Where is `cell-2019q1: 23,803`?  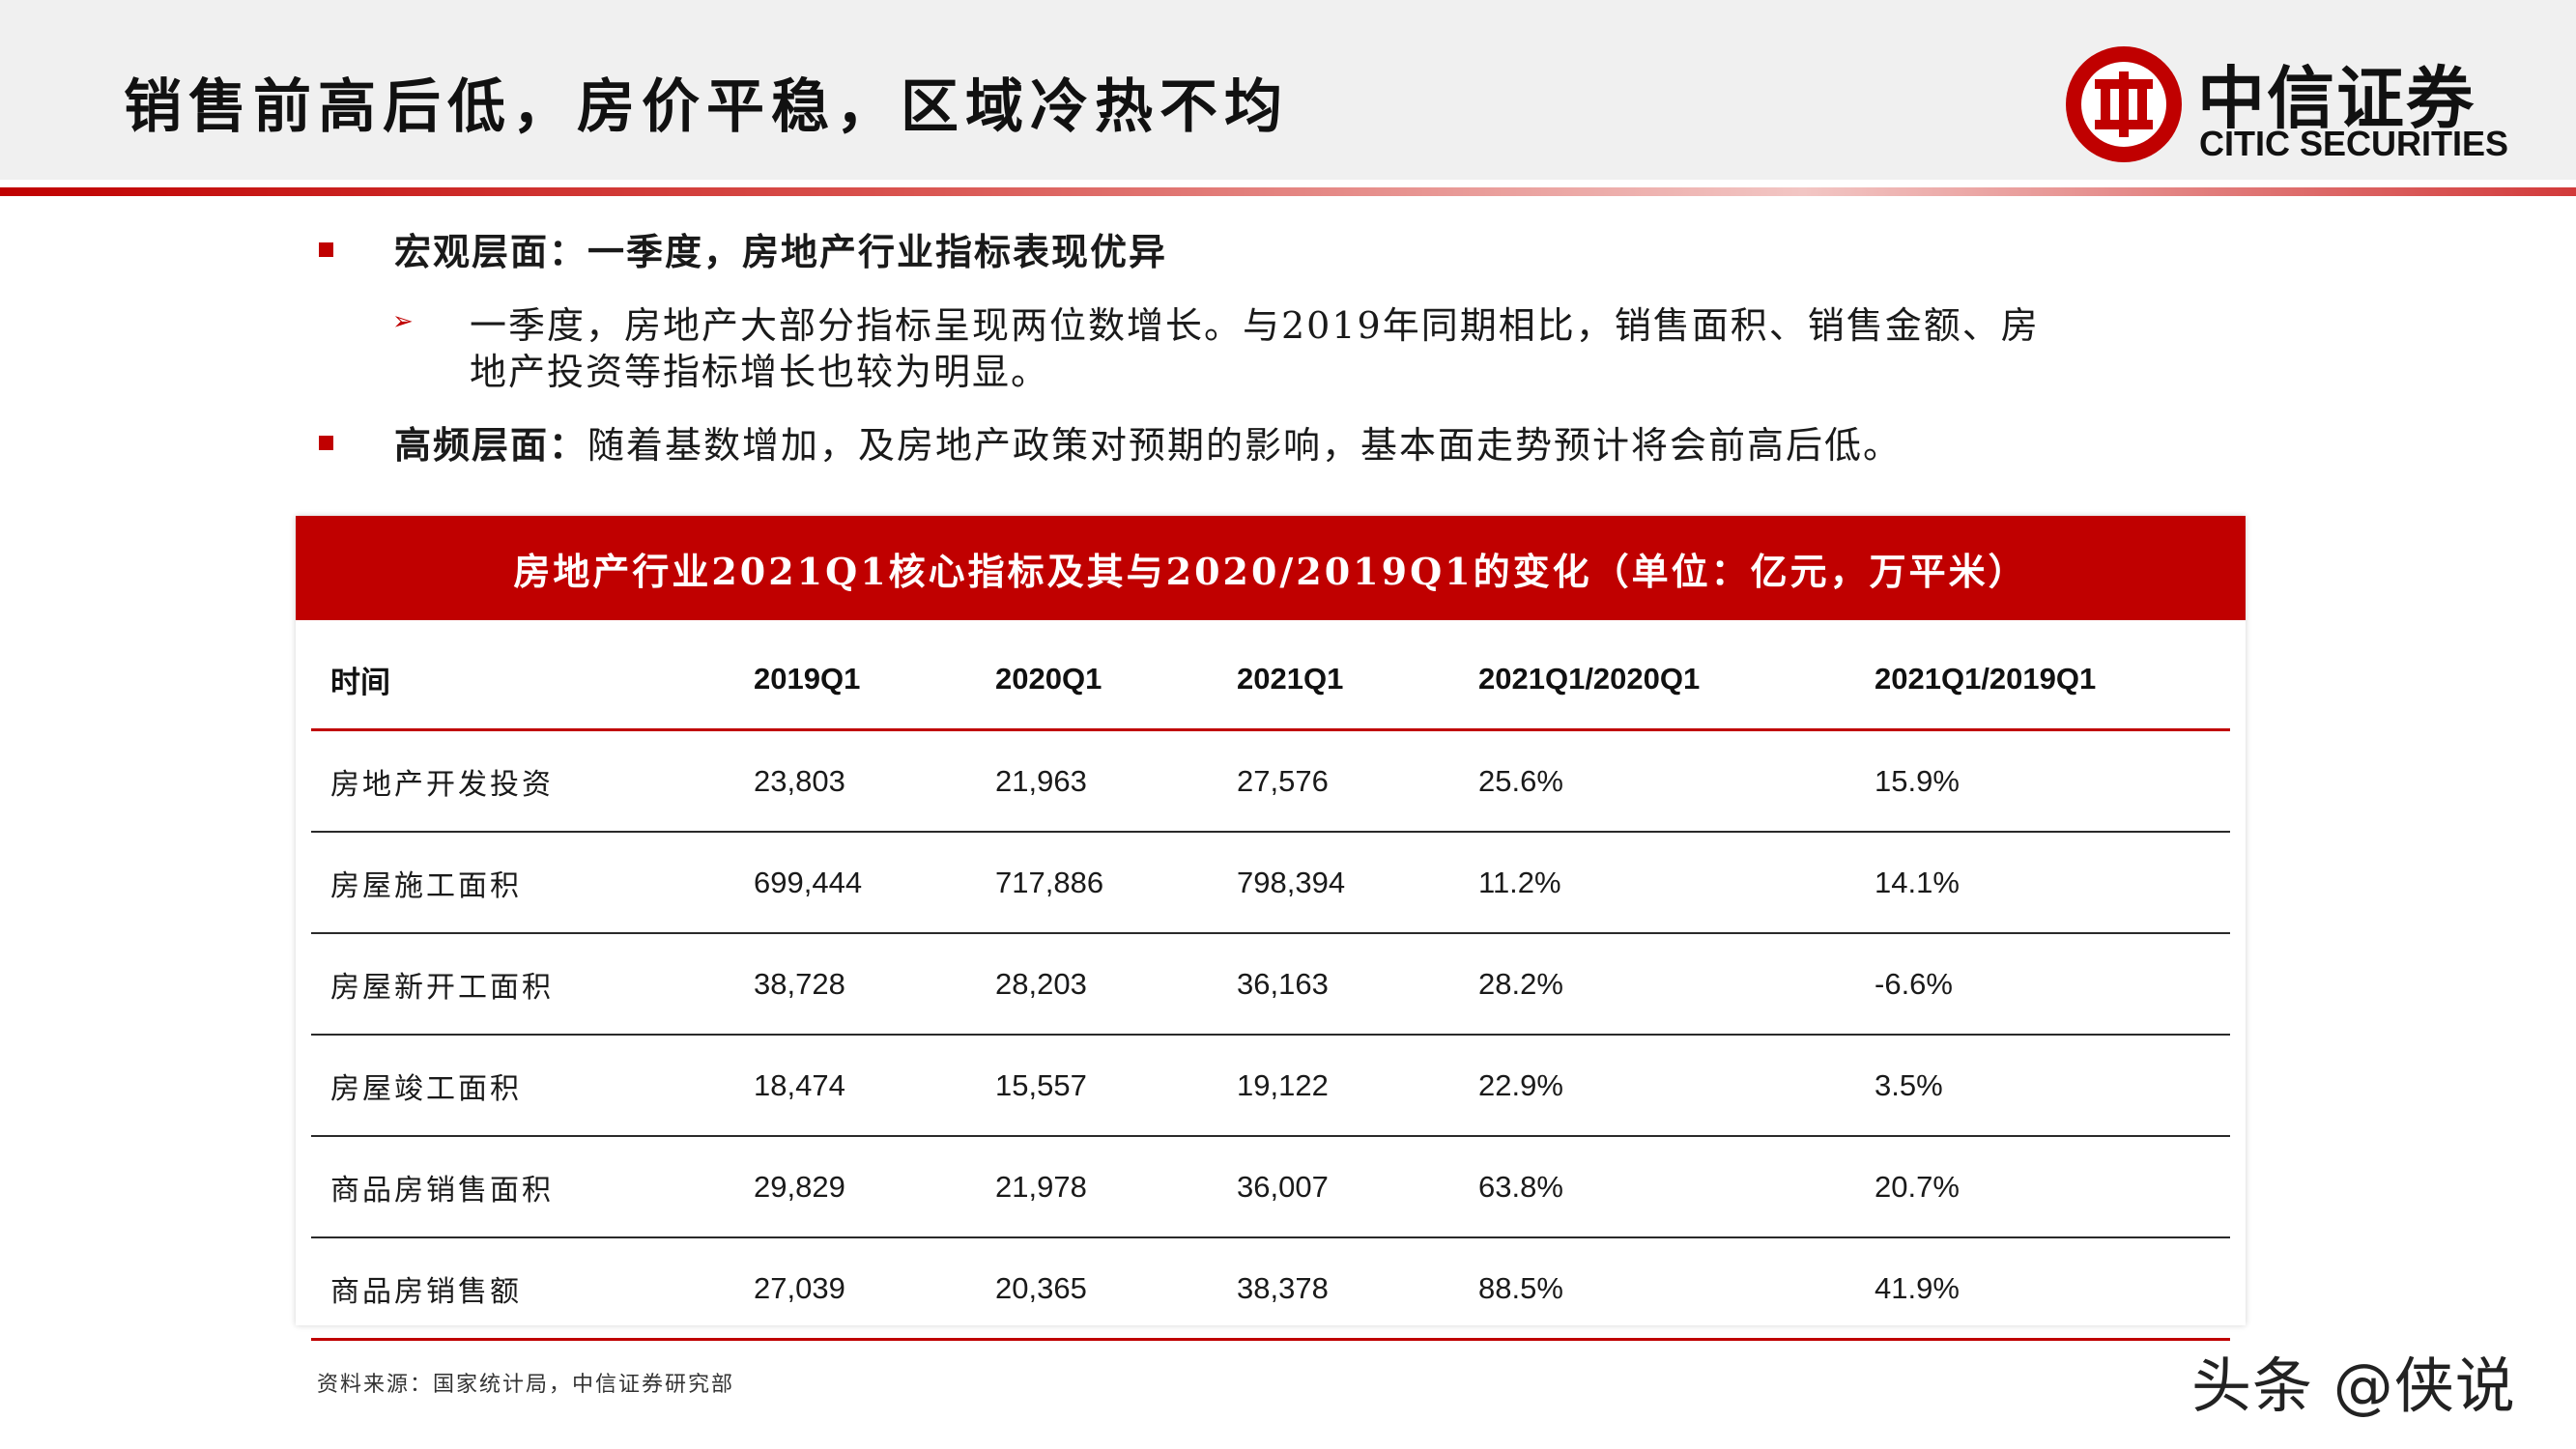
cell-2019q1: 23,803 is located at coordinates (875, 781).